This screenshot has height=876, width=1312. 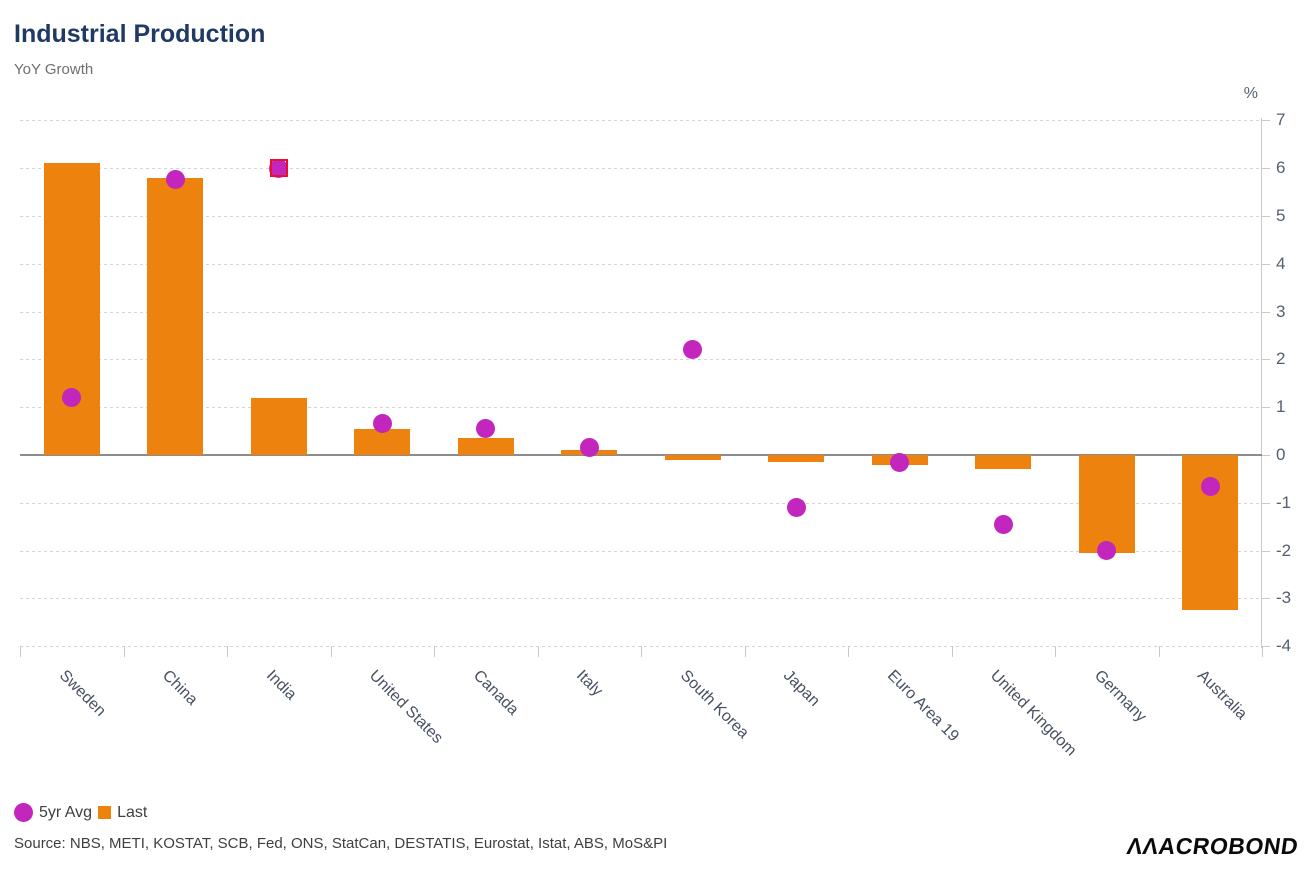 I want to click on gridline--1, so click(x=641, y=503).